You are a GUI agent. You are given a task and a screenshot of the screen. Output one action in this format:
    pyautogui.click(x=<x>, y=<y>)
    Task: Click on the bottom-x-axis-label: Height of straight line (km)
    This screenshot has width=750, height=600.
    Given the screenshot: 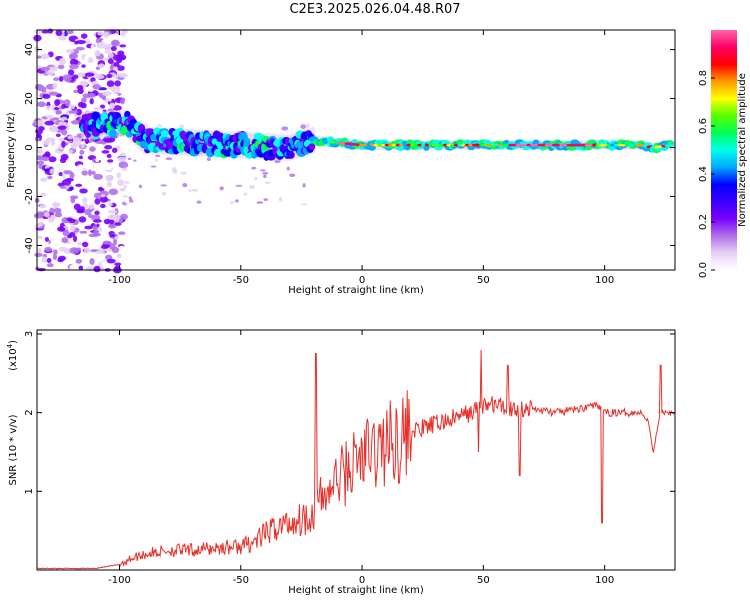 What is the action you would take?
    pyautogui.click(x=356, y=590)
    